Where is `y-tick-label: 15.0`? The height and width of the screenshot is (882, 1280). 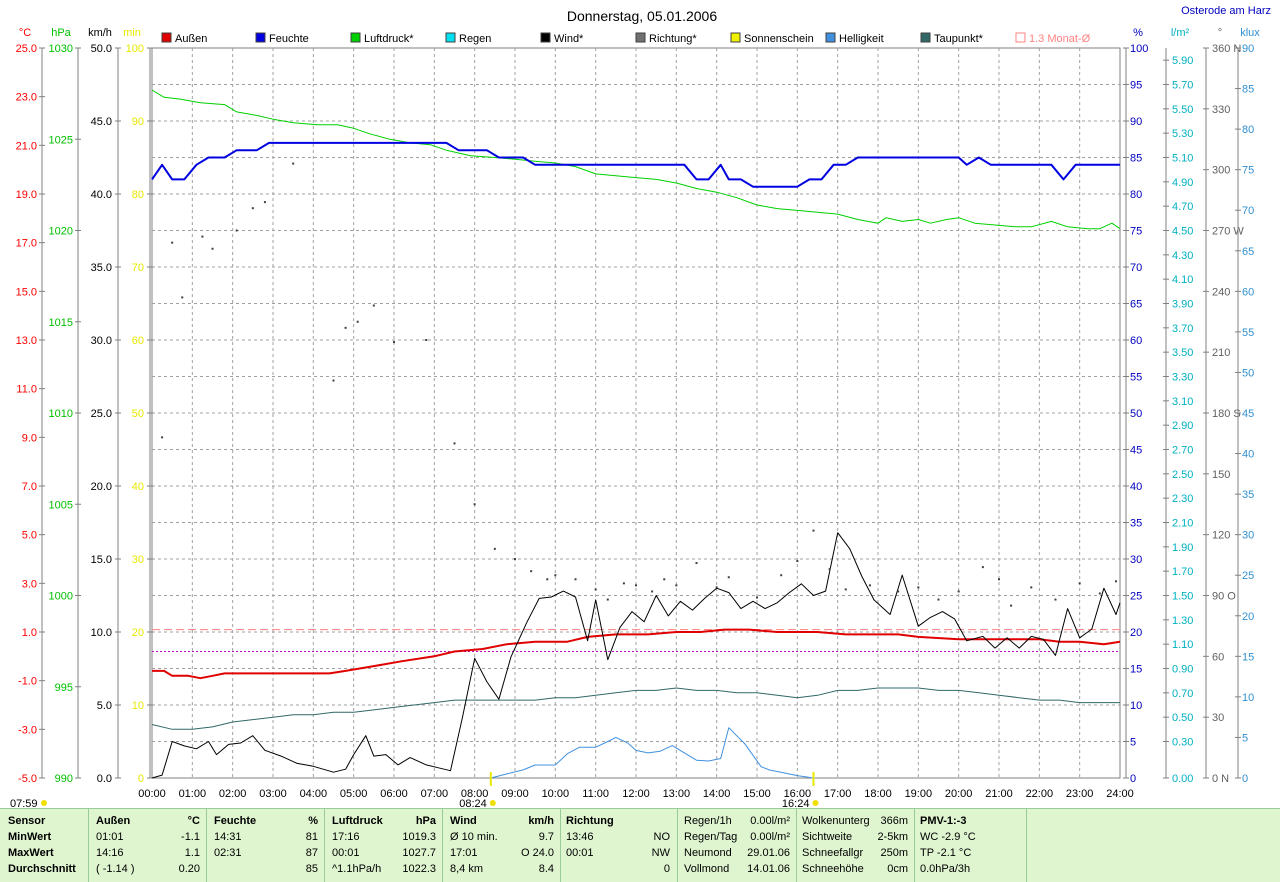 y-tick-label: 15.0 is located at coordinates (26, 292).